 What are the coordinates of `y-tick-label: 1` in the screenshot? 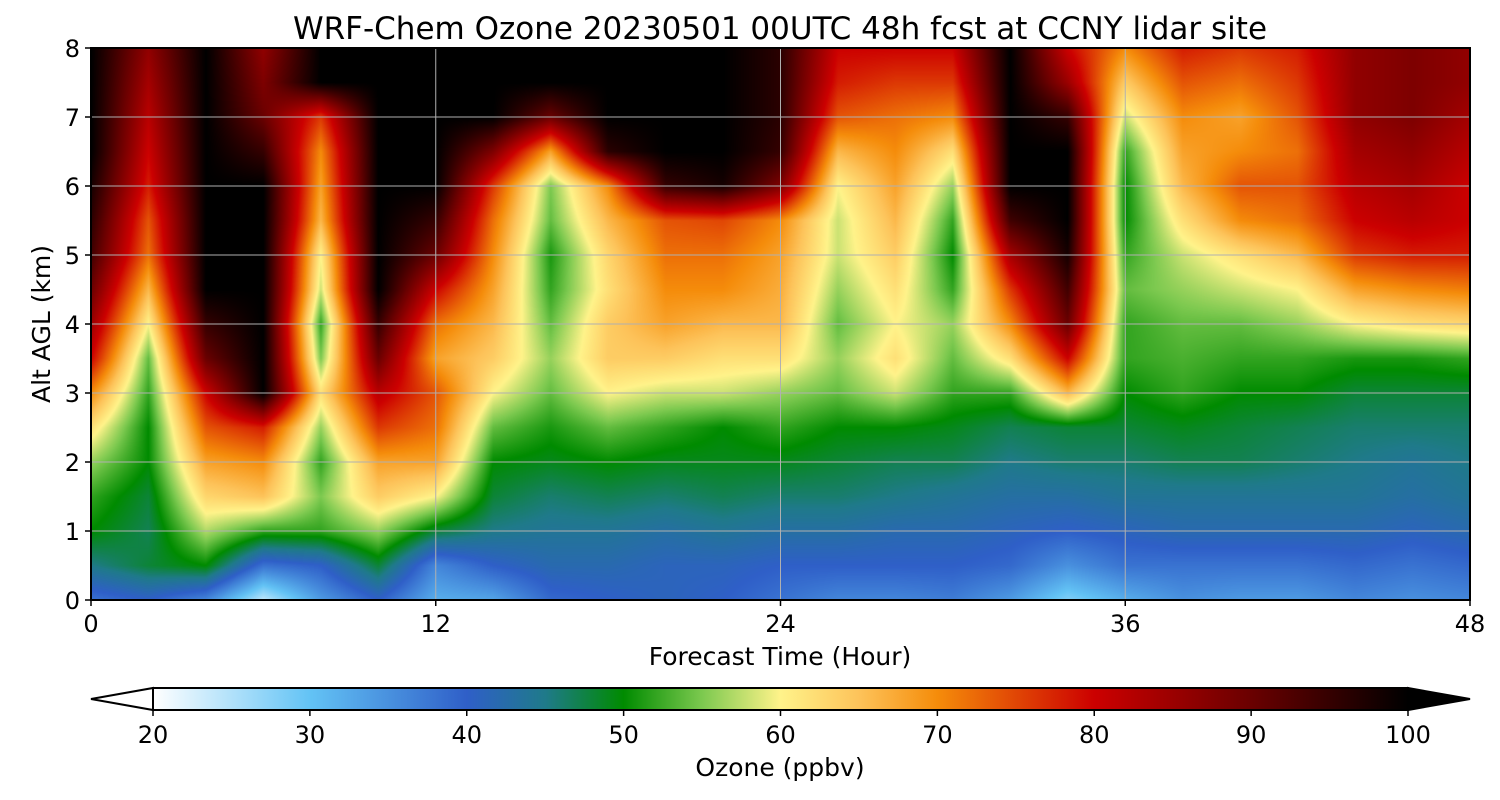 It's located at (72, 532).